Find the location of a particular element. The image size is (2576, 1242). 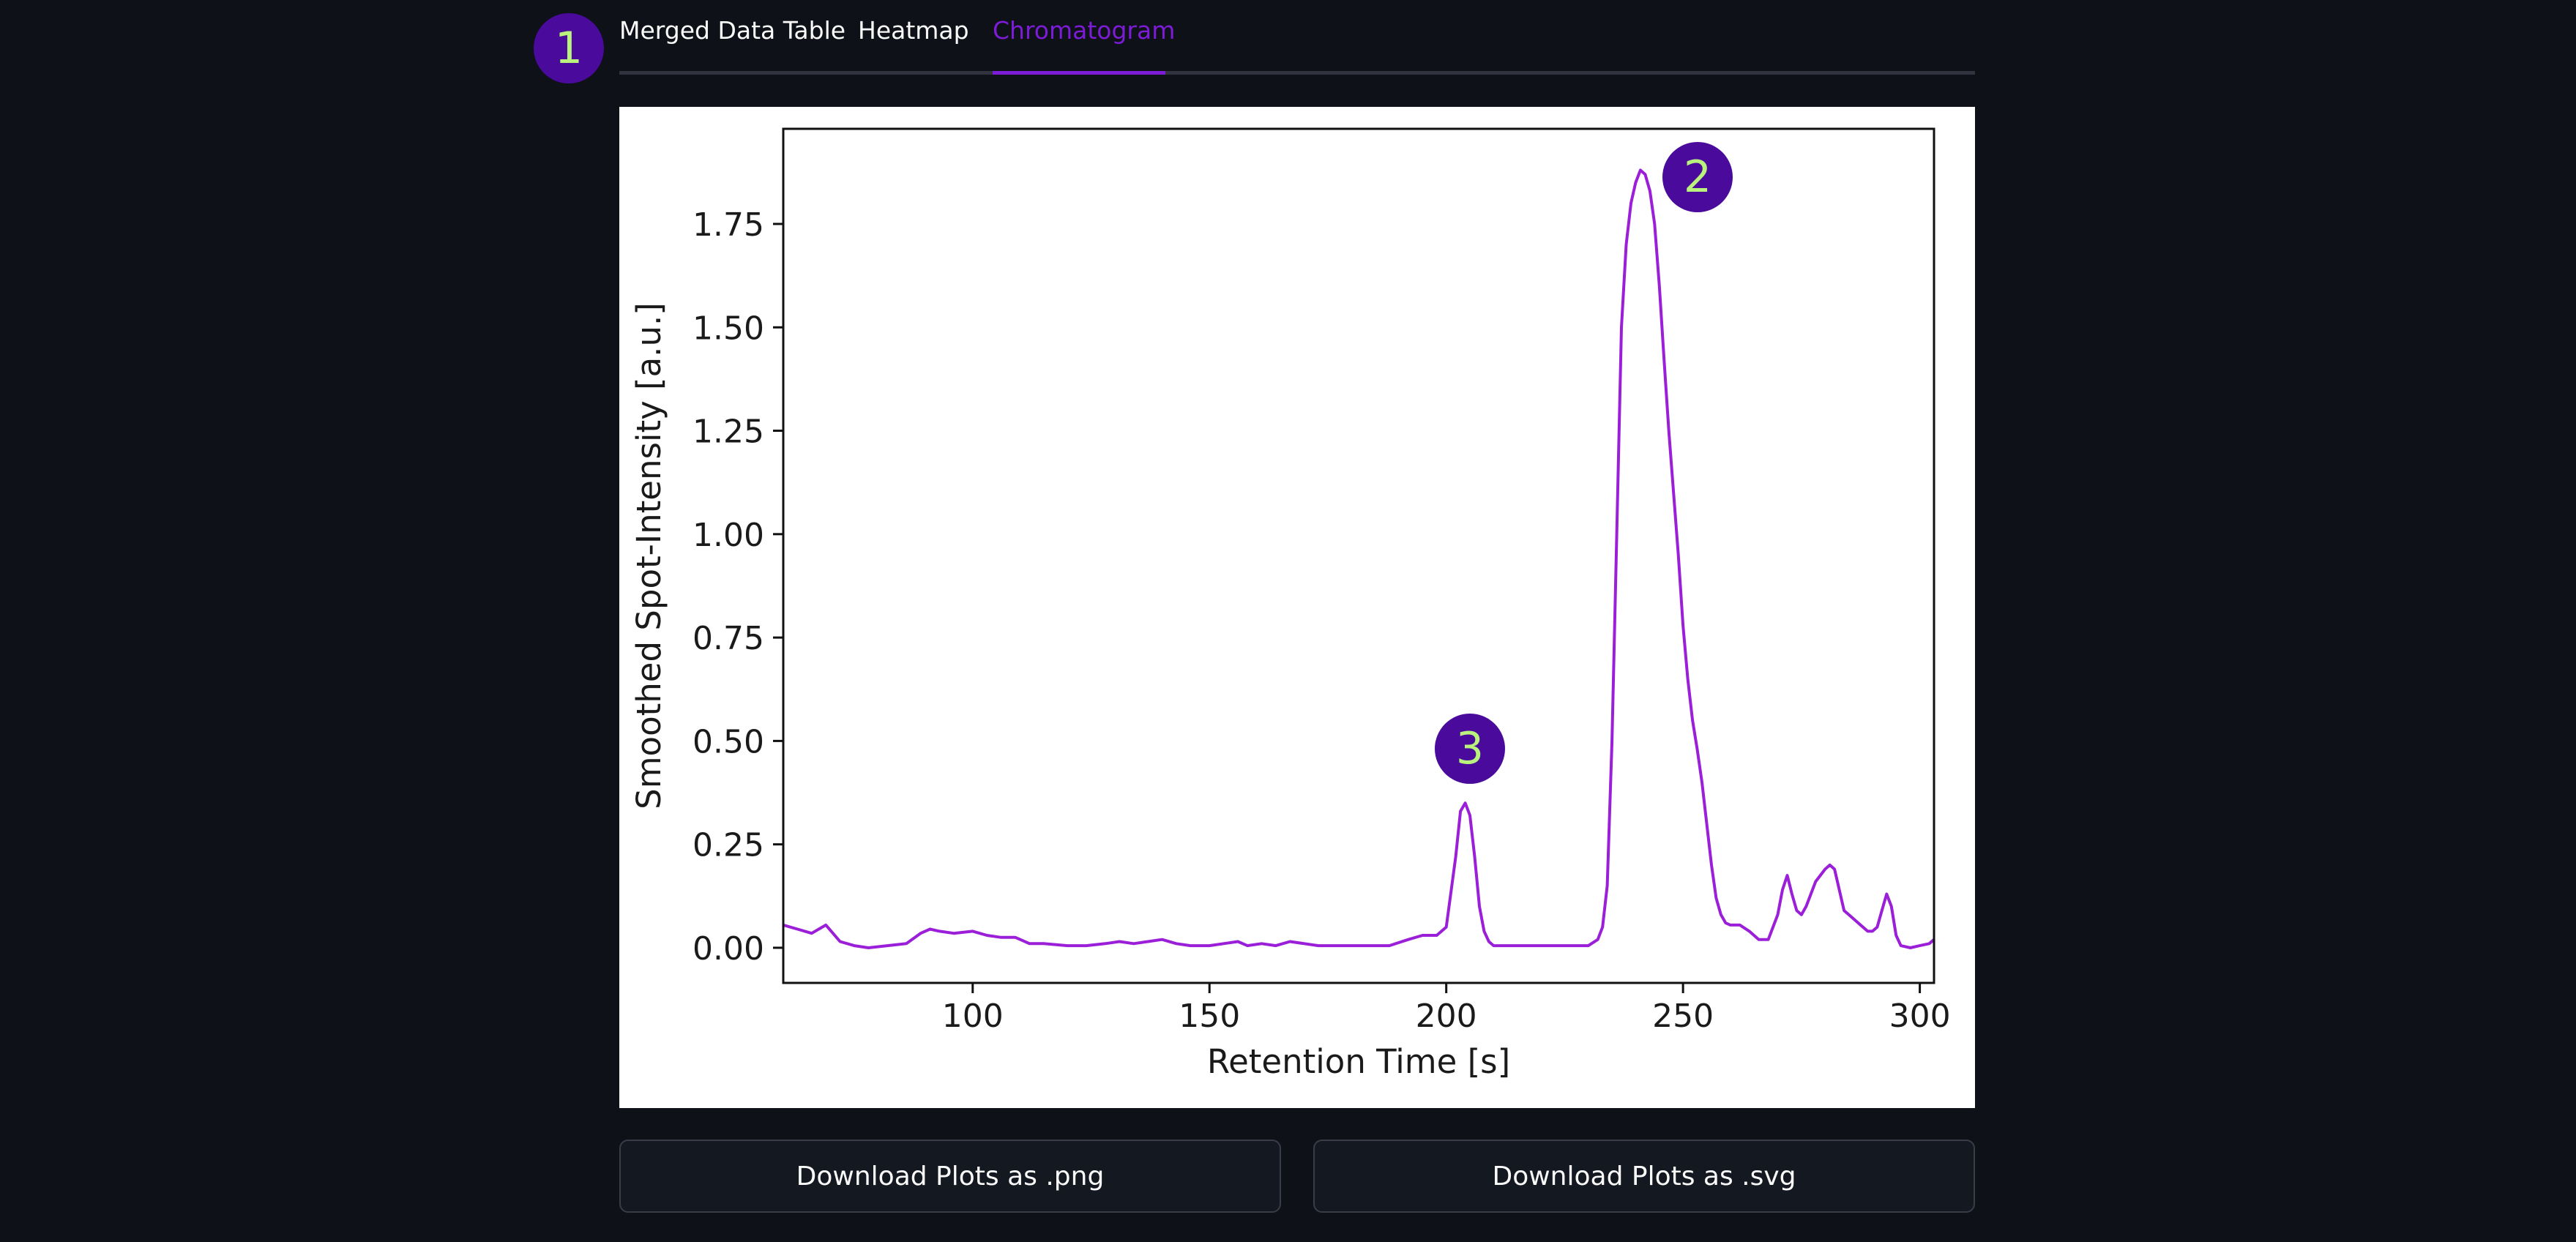

active-tab-indicator is located at coordinates (1079, 73).